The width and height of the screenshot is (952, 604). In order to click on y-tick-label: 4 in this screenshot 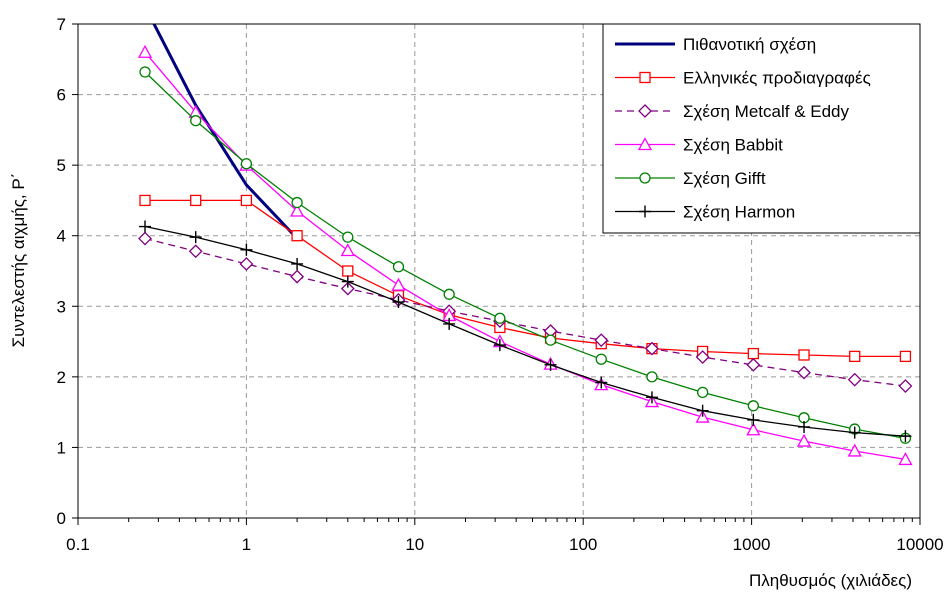, I will do `click(61, 236)`.